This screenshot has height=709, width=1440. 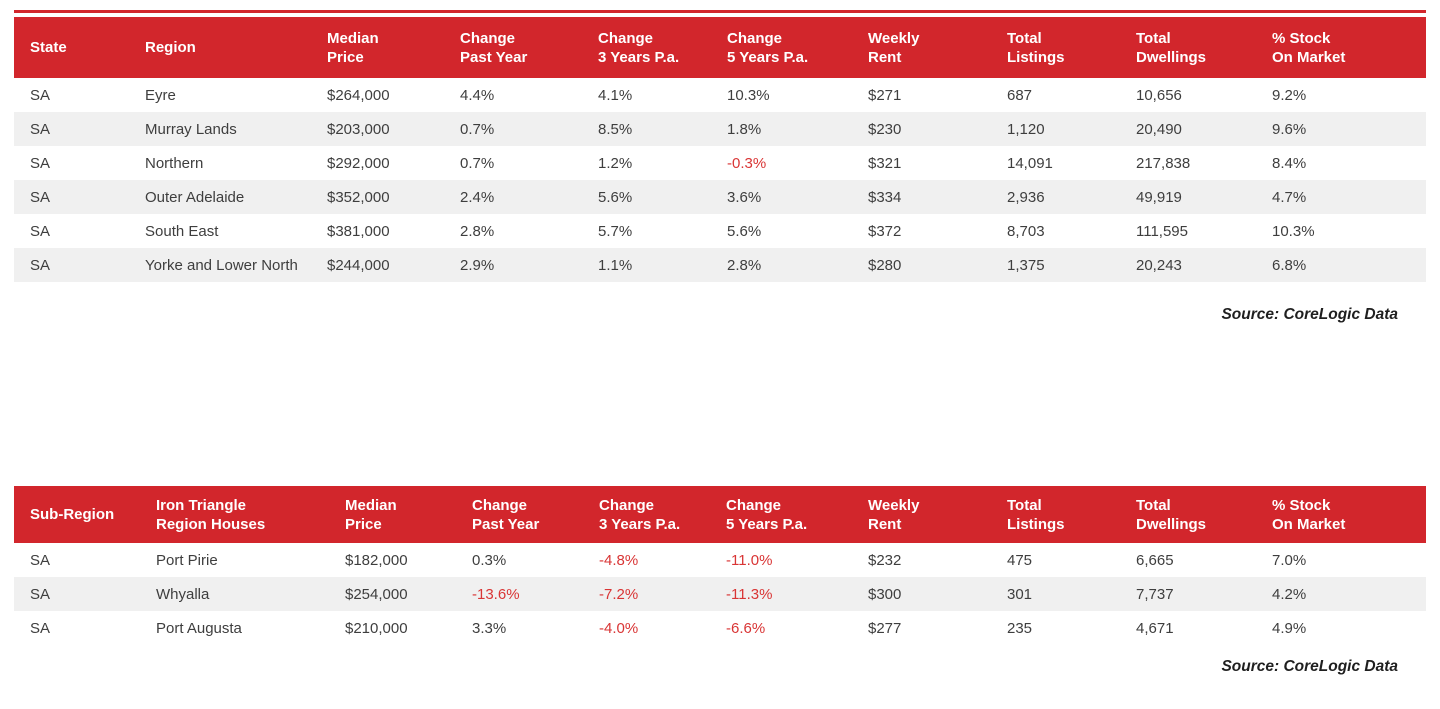 What do you see at coordinates (619, 628) in the screenshot?
I see `cell-change-3-years: -4.0%` at bounding box center [619, 628].